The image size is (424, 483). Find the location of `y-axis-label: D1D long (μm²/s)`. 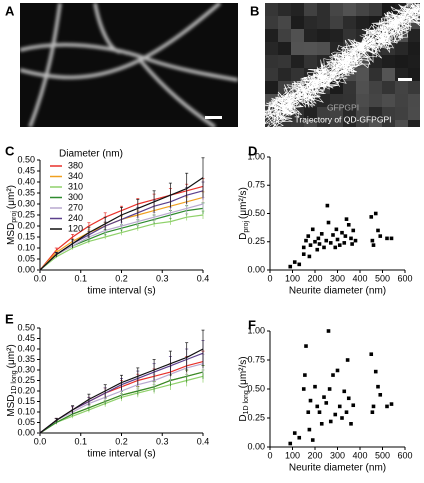

y-axis-label: D1D long (μm²/s) is located at coordinates (244, 388).